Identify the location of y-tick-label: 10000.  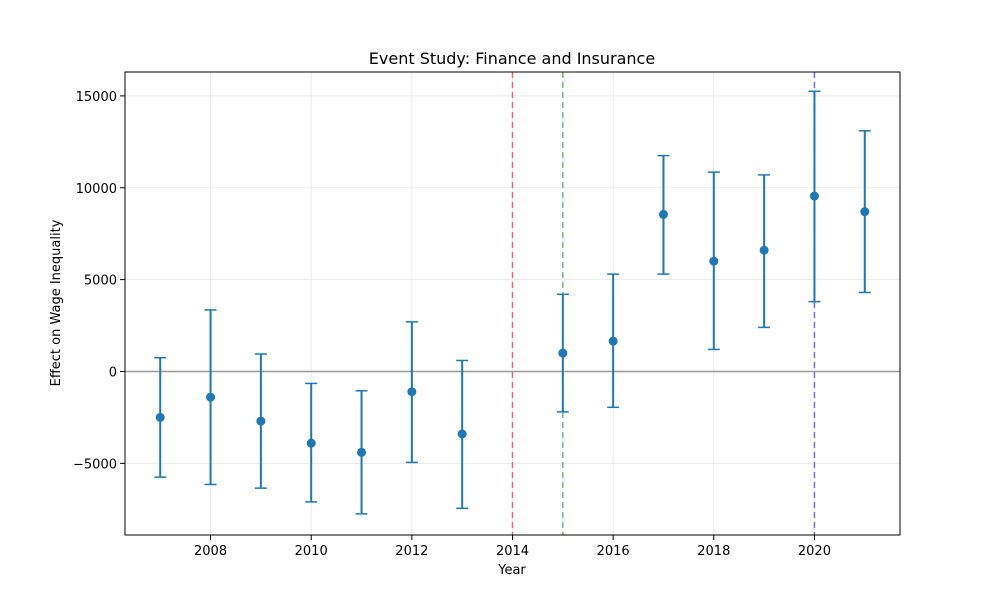
(96, 189).